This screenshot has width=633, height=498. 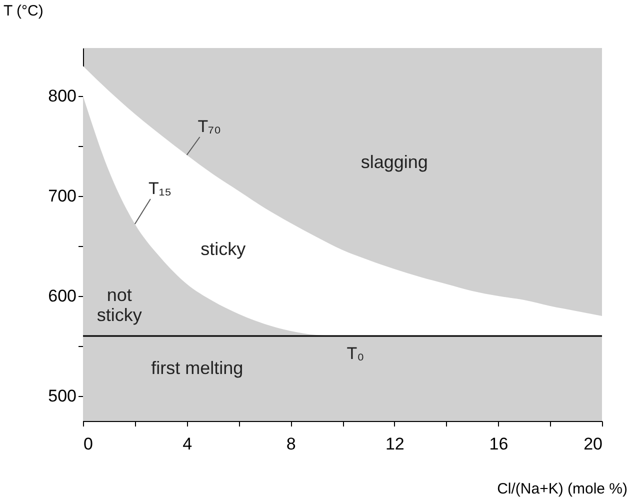 What do you see at coordinates (119, 305) in the screenshot?
I see `annotation: not sticky` at bounding box center [119, 305].